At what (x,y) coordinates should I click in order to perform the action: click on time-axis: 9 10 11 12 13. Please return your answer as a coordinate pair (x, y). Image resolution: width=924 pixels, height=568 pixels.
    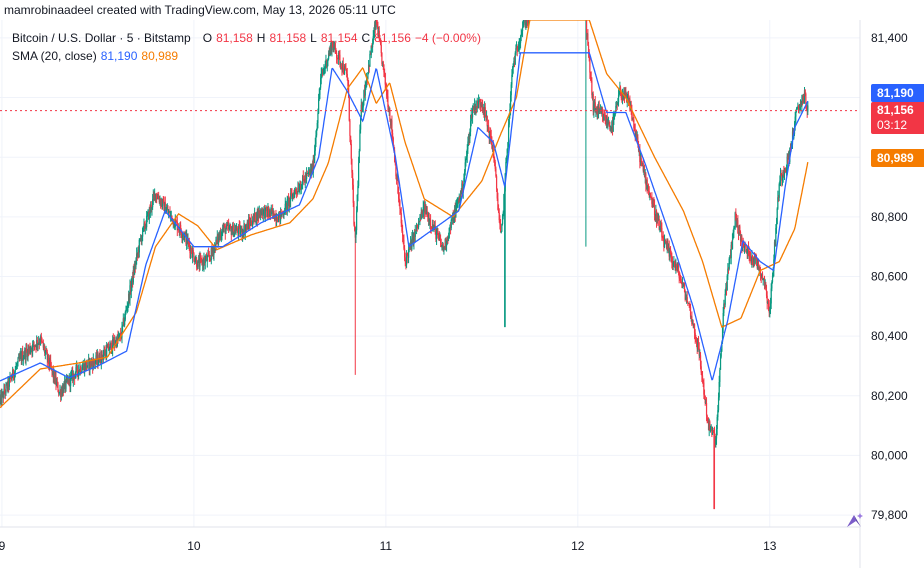
    Looking at the image, I should click on (388, 546).